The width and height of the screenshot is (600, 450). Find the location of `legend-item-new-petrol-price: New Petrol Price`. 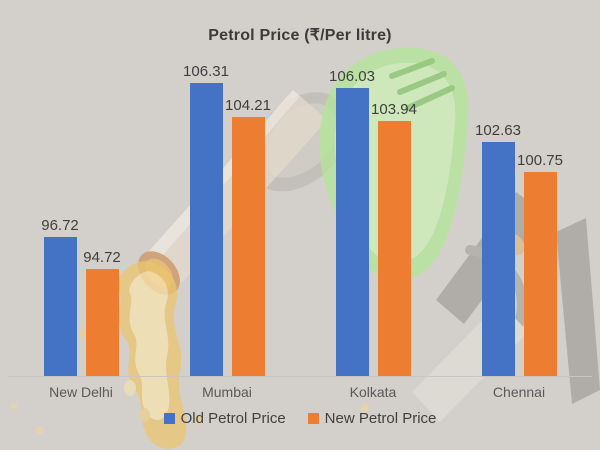

legend-item-new-petrol-price: New Petrol Price is located at coordinates (372, 418).